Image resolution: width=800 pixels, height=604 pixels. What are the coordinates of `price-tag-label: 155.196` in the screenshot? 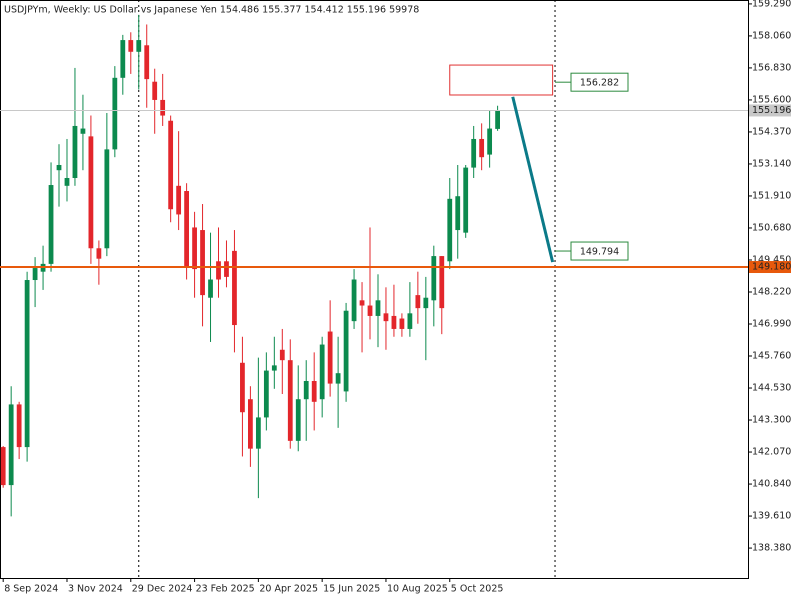 It's located at (771, 110).